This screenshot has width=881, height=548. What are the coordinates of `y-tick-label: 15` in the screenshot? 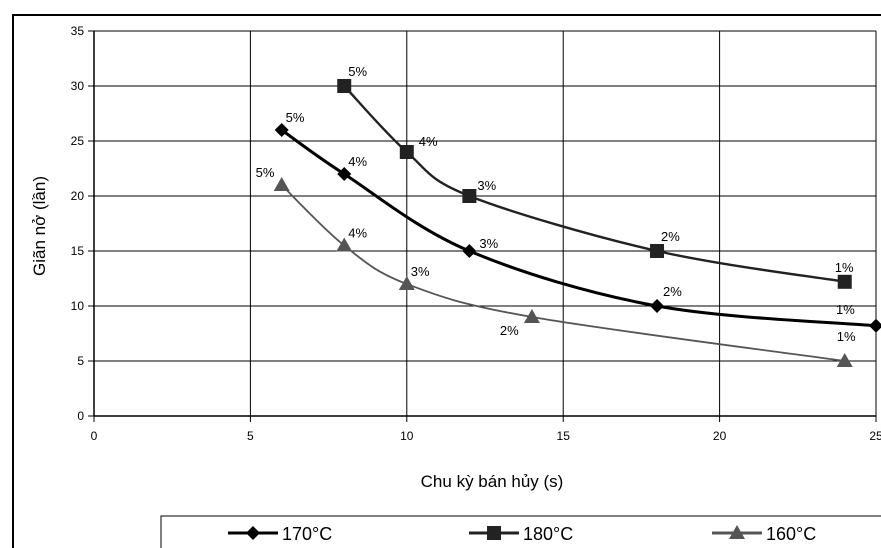 It's located at (78, 251).